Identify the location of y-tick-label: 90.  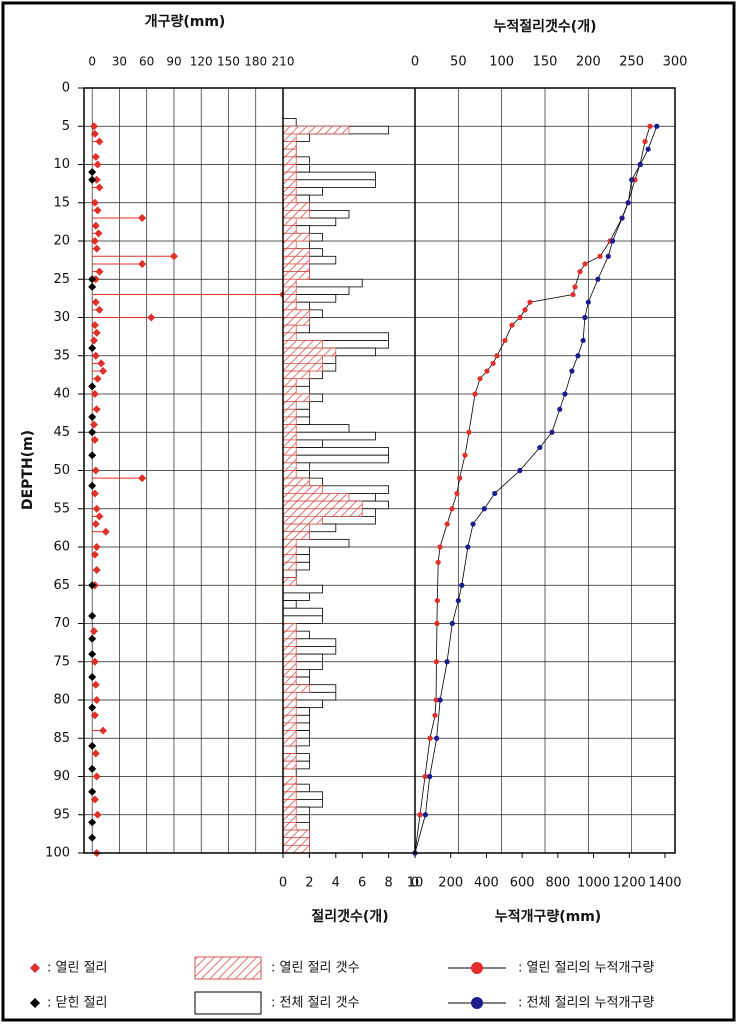
(61, 776).